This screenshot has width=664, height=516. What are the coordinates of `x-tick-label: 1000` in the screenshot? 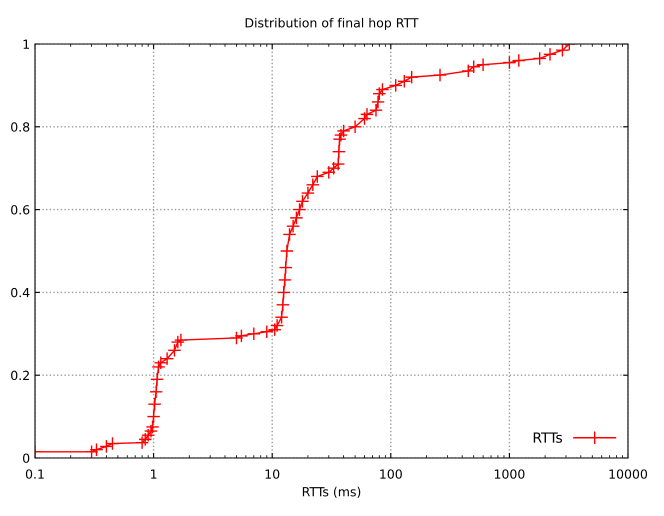 It's located at (509, 474).